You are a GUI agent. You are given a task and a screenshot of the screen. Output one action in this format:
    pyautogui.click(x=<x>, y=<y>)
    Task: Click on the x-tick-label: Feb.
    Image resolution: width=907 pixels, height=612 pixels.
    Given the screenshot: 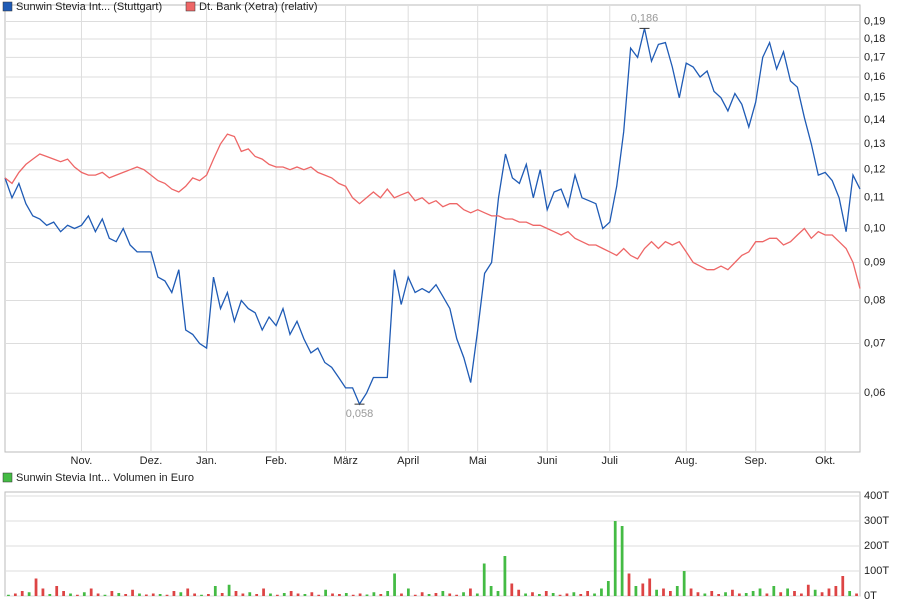 What is the action you would take?
    pyautogui.click(x=276, y=461)
    